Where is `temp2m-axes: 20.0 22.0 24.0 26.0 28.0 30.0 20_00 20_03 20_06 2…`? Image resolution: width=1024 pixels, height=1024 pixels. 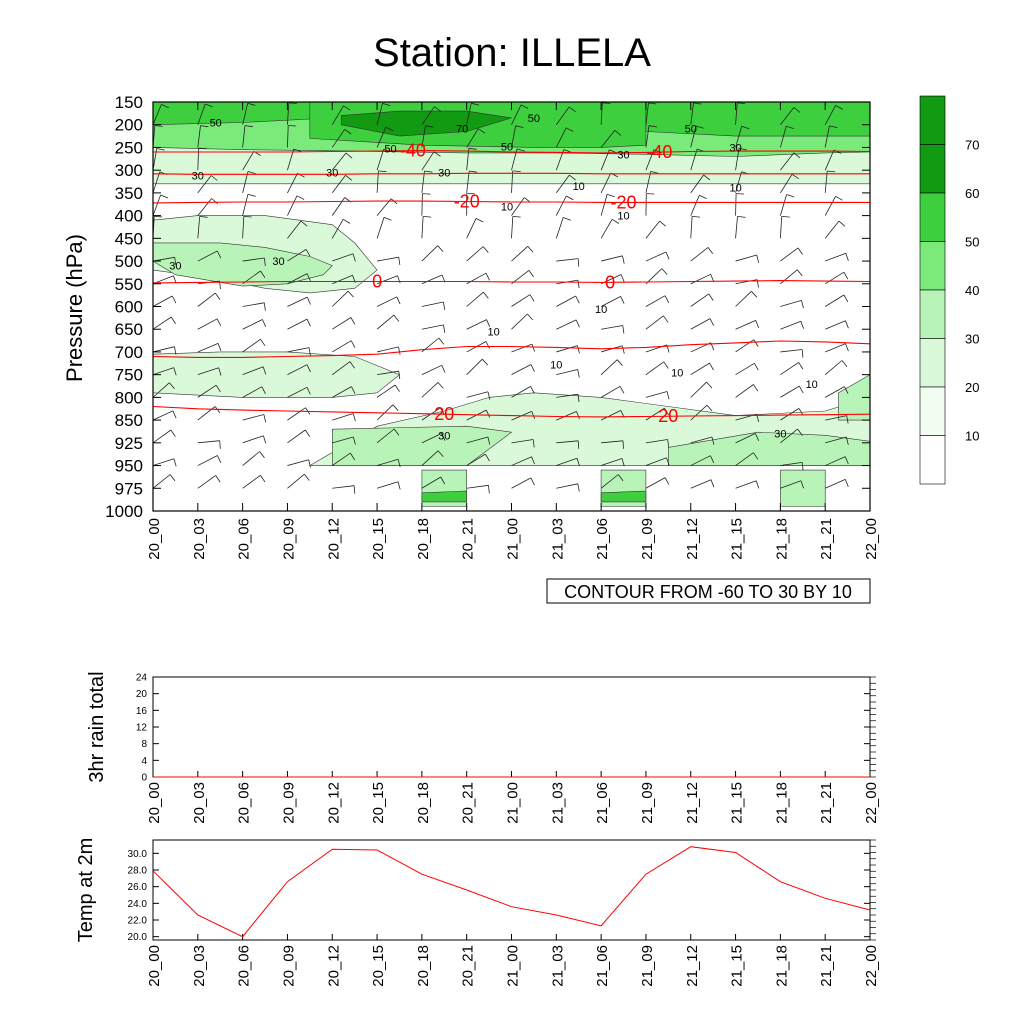
temp2m-axes: 20.0 22.0 24.0 26.0 28.0 30.0 20_00 20_03 20_06 2… is located at coordinates (504, 913).